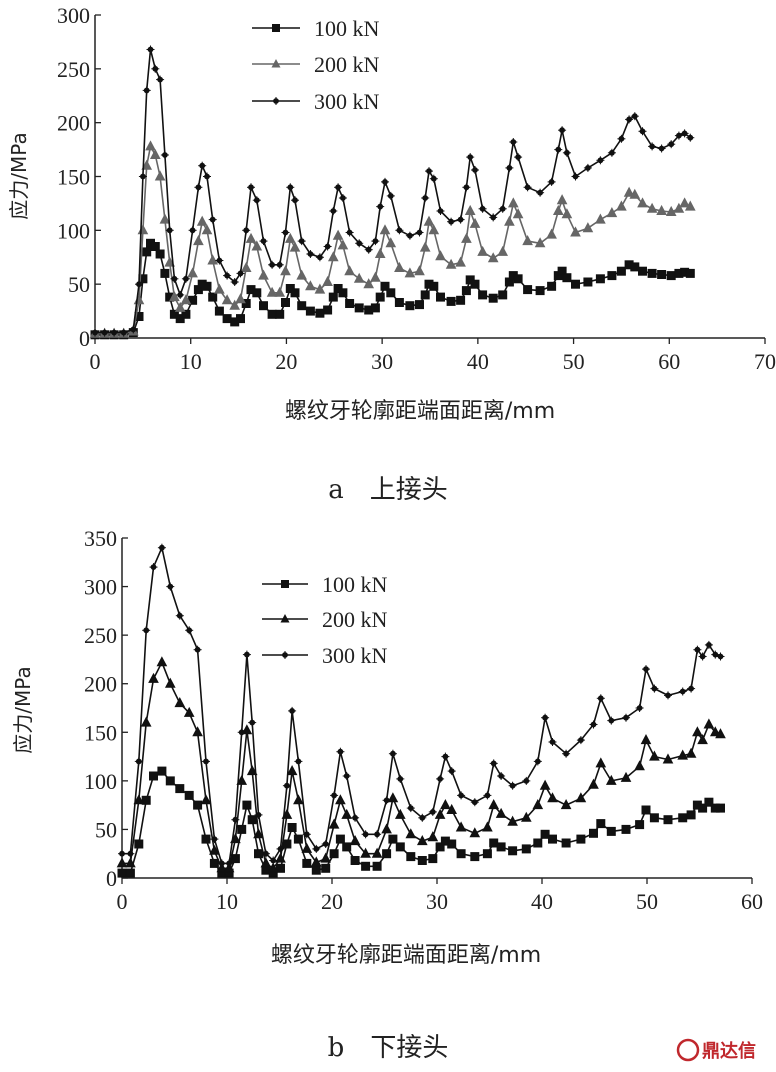 The width and height of the screenshot is (776, 1072). What do you see at coordinates (729, 1051) in the screenshot?
I see `watermark-text: 鼎达信` at bounding box center [729, 1051].